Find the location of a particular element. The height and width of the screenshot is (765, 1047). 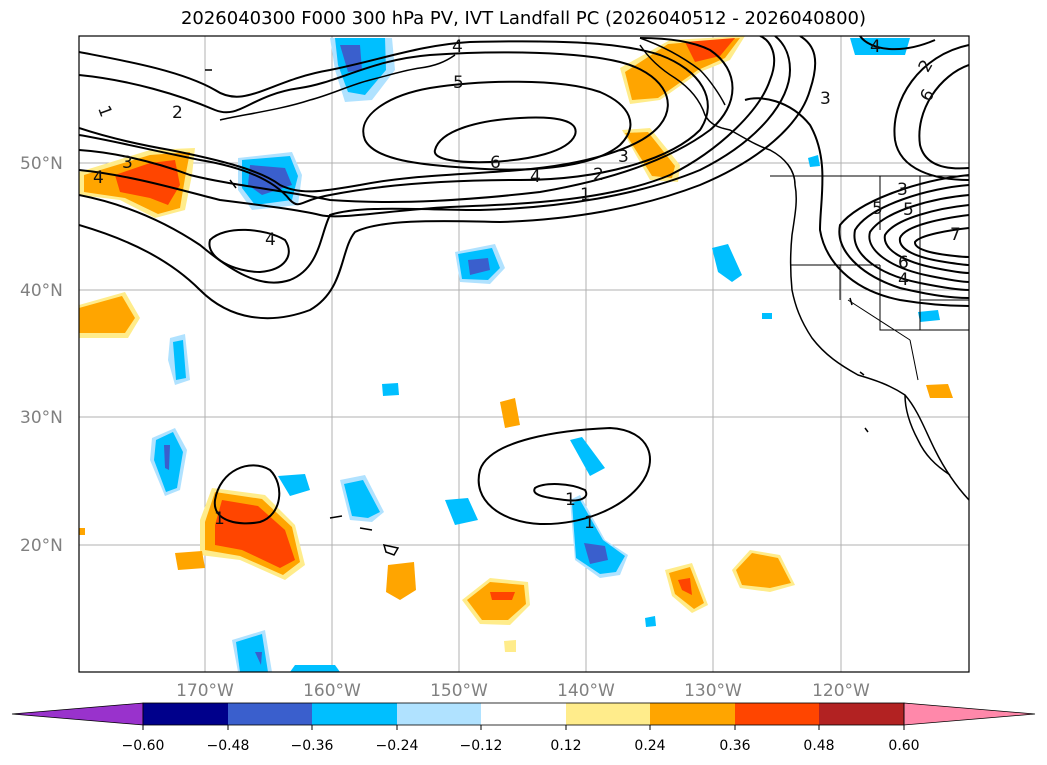

colorbar-tick-label: −0.60 is located at coordinates (143, 746).